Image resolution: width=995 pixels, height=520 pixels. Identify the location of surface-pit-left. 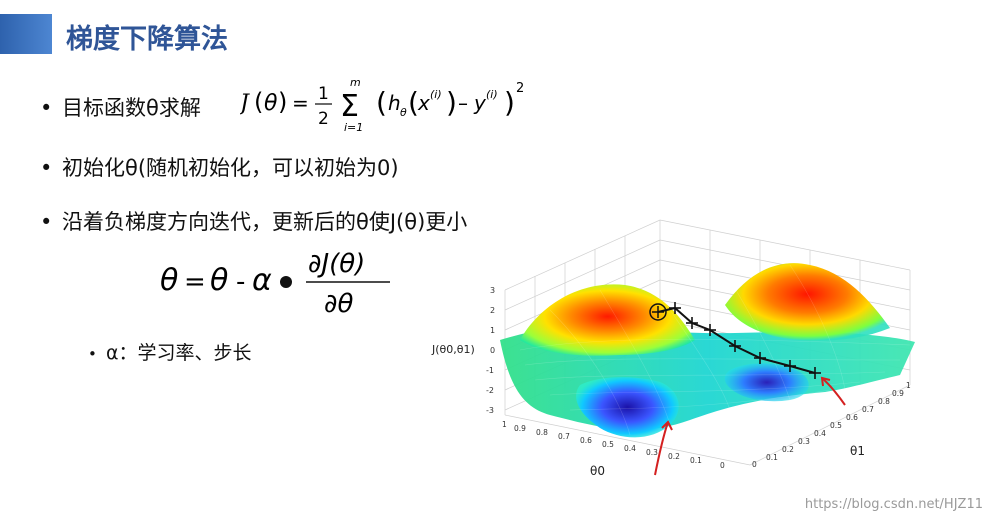
(627, 407).